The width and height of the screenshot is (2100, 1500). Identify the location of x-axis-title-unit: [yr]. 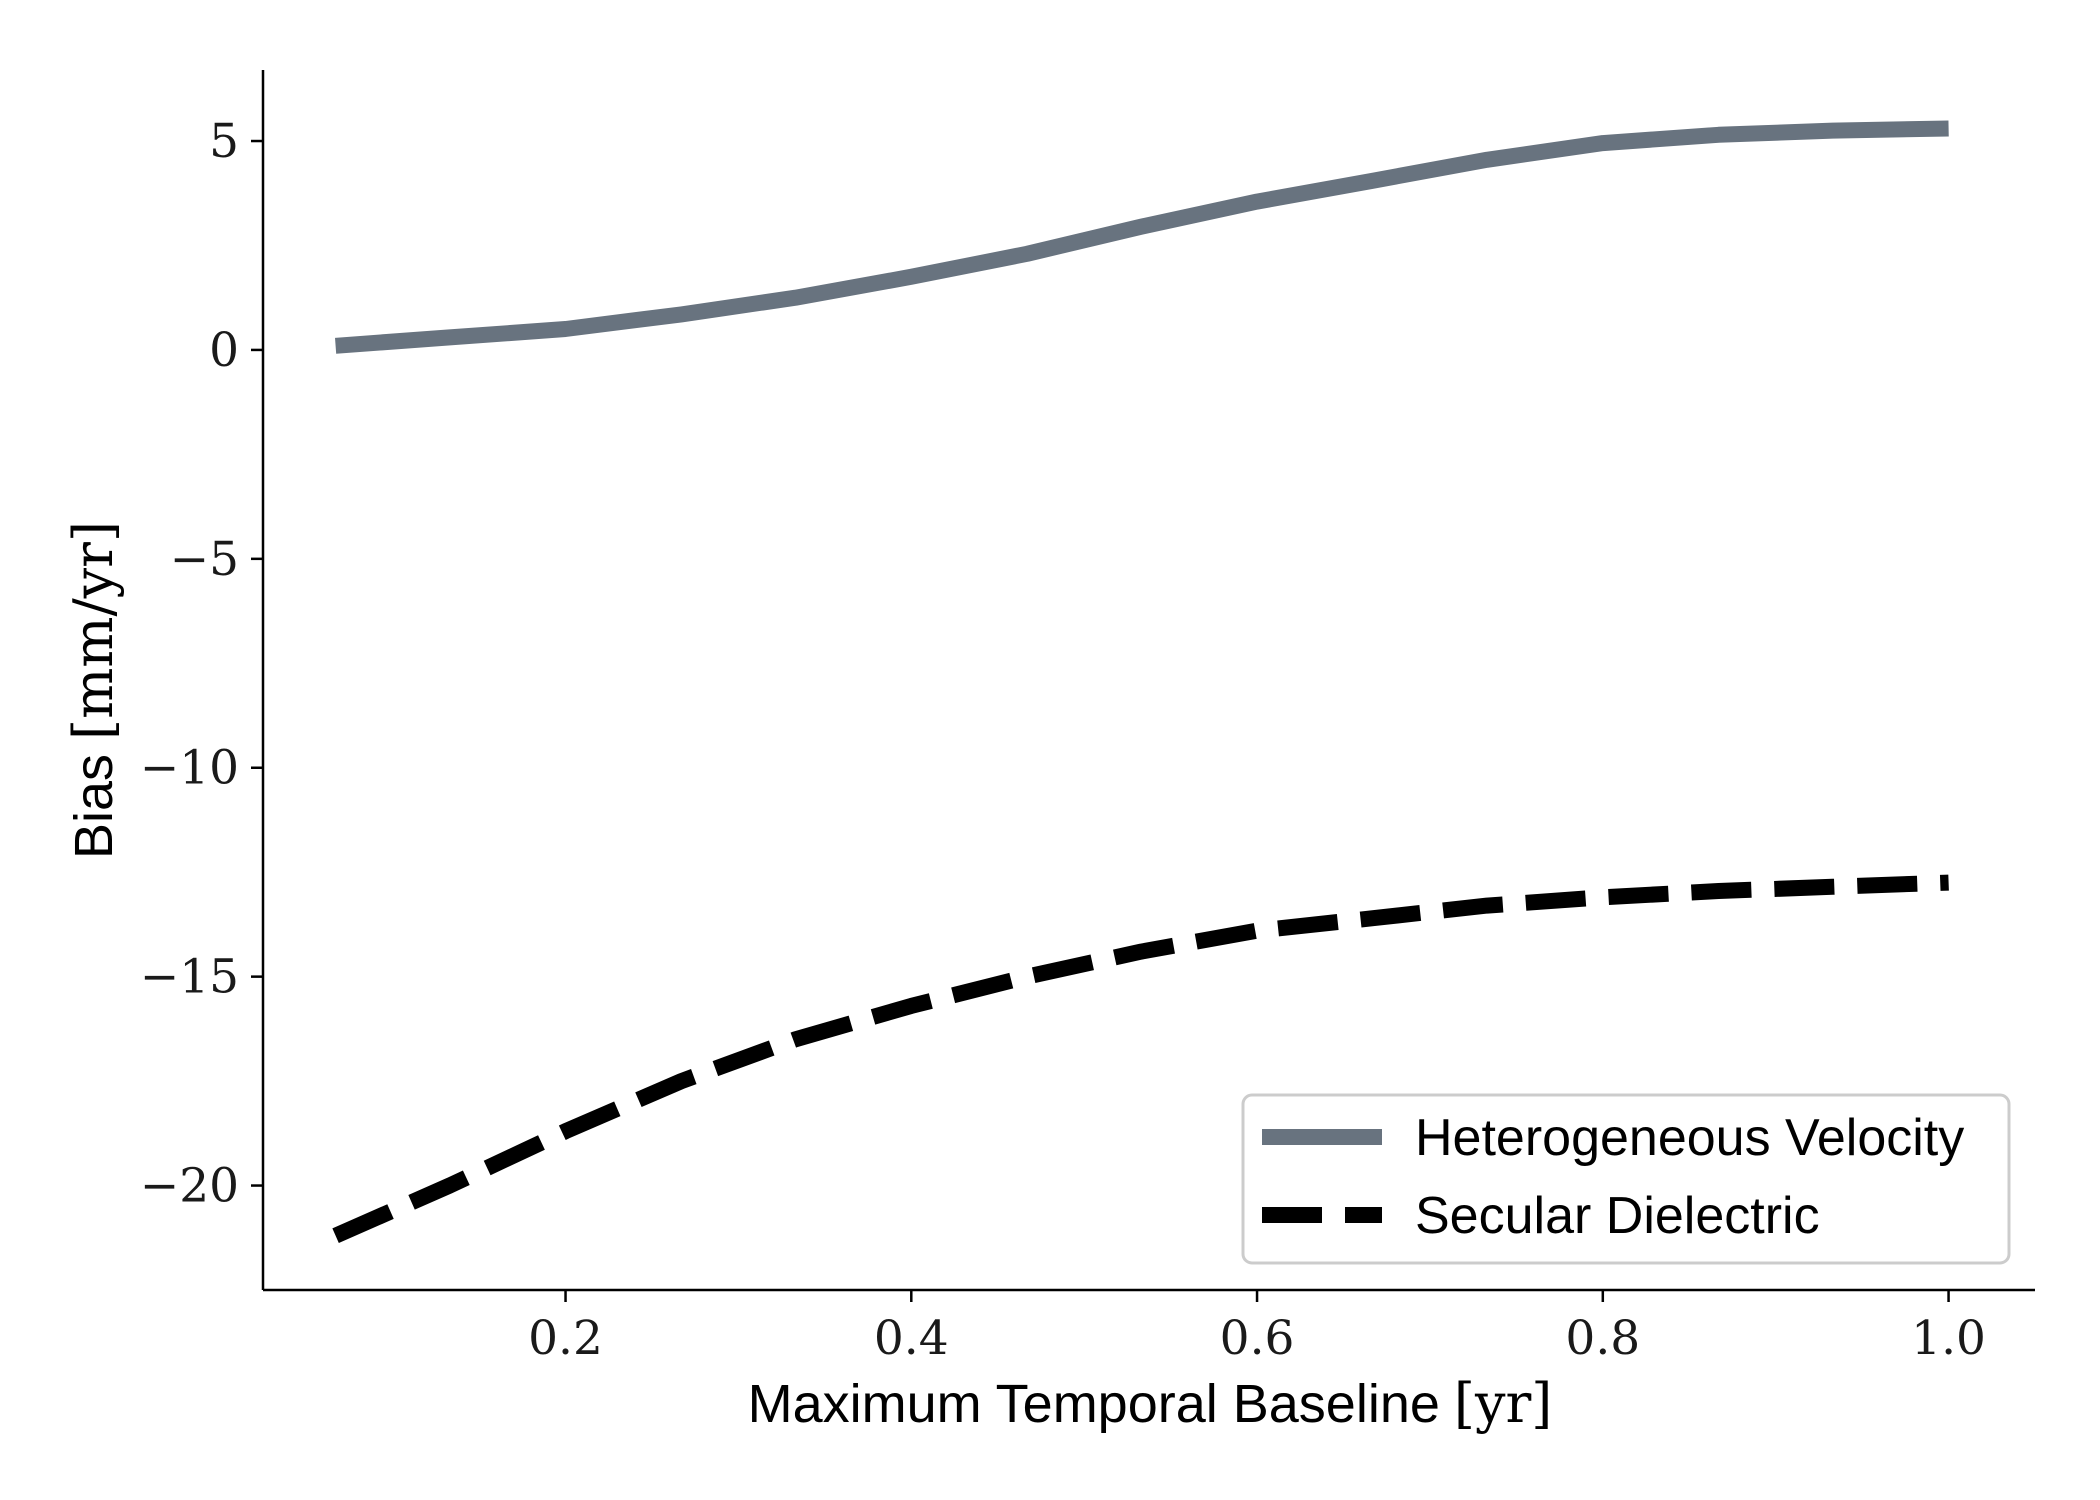
(1503, 1403).